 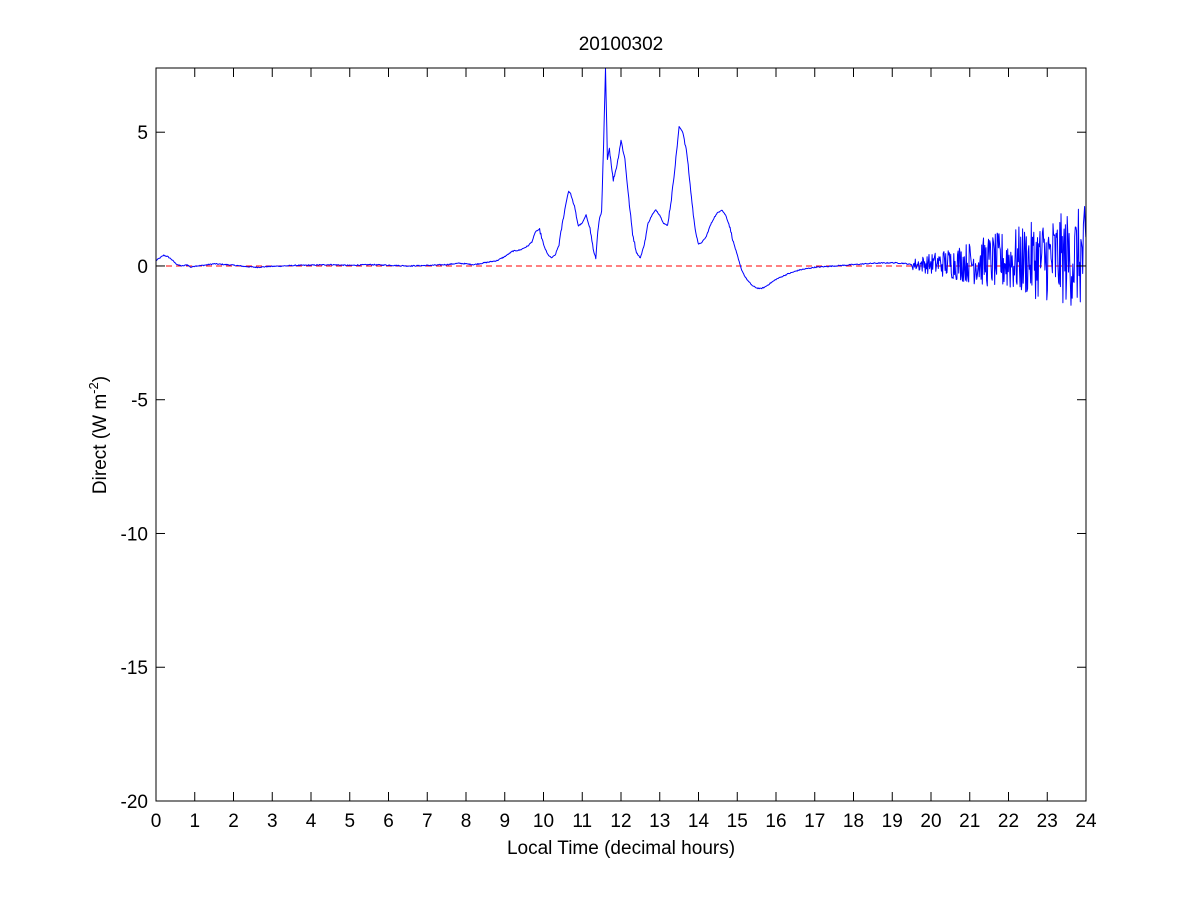 What do you see at coordinates (620, 821) in the screenshot?
I see `x-tick-label: 12` at bounding box center [620, 821].